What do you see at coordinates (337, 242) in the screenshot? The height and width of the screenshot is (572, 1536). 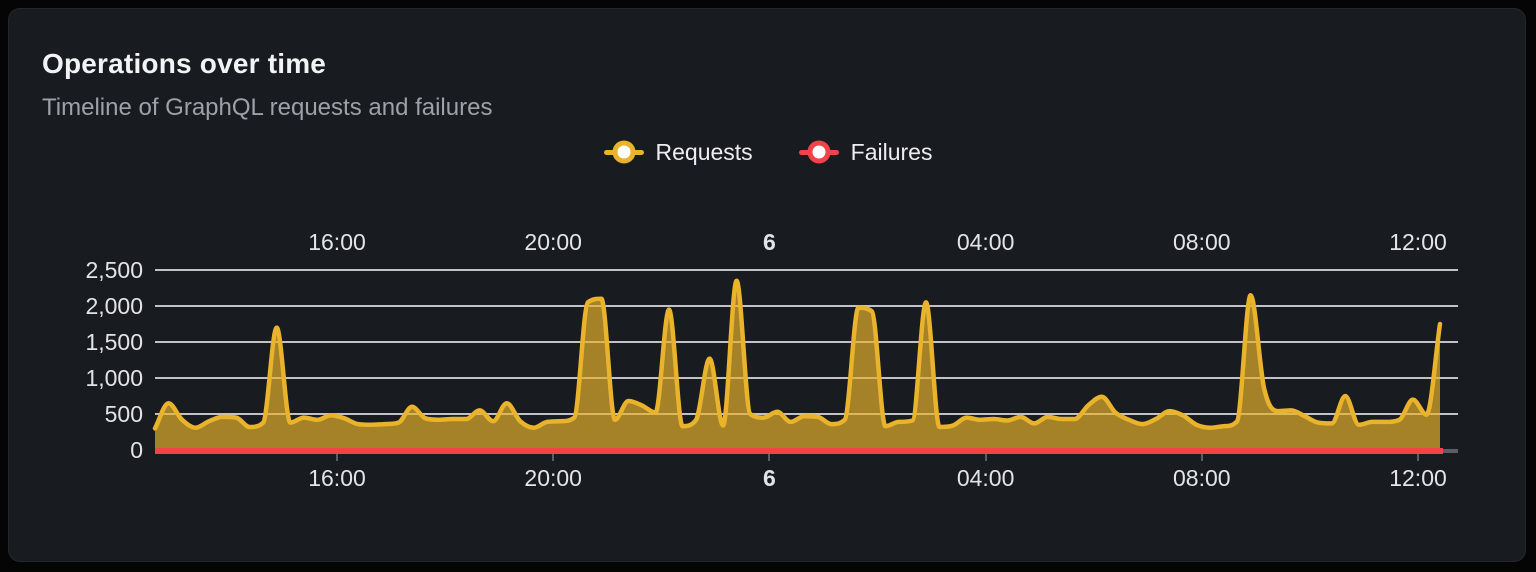 I see `x-axis-tick-label-top: 16:00` at bounding box center [337, 242].